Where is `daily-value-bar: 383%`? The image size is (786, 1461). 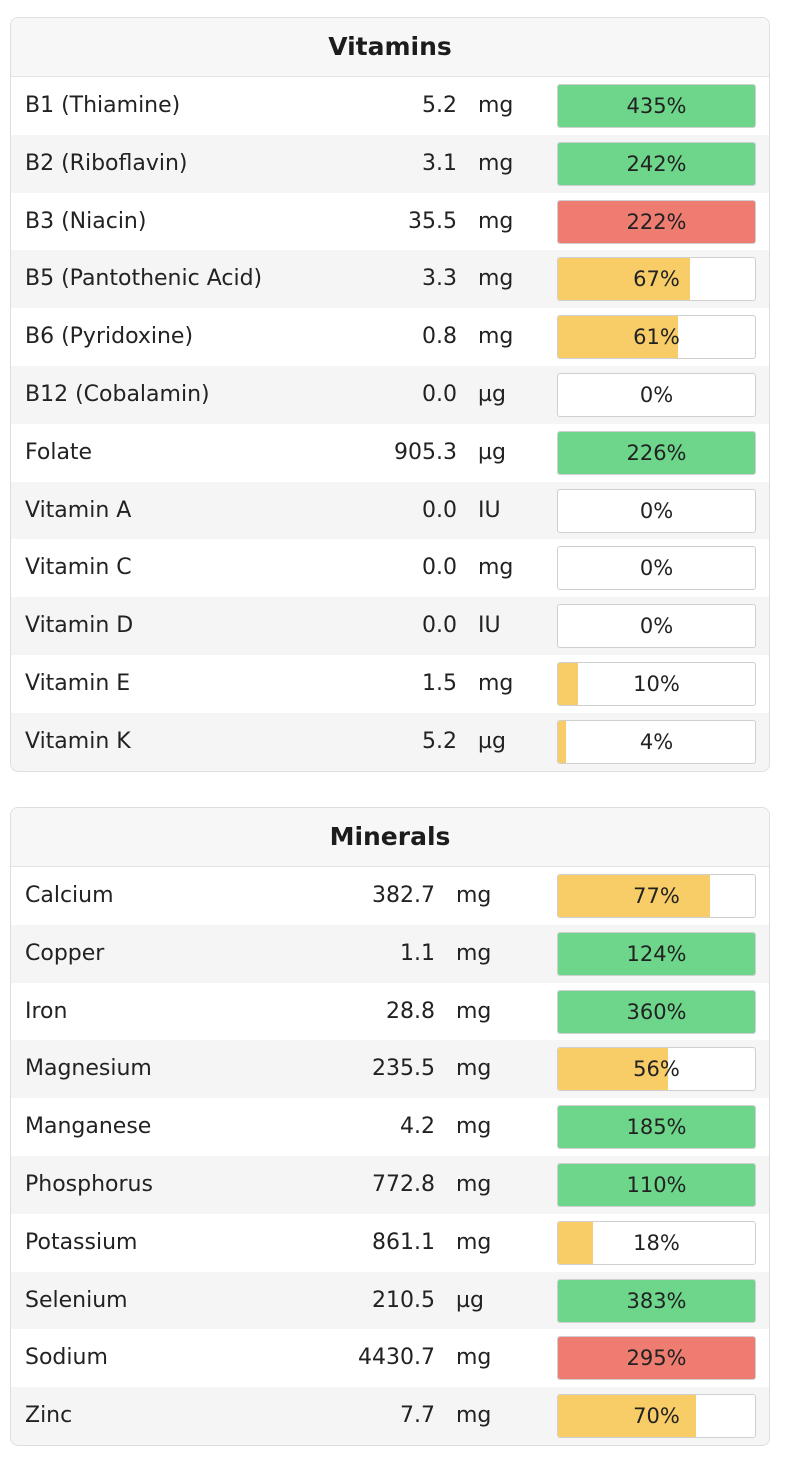
daily-value-bar: 383% is located at coordinates (656, 1300).